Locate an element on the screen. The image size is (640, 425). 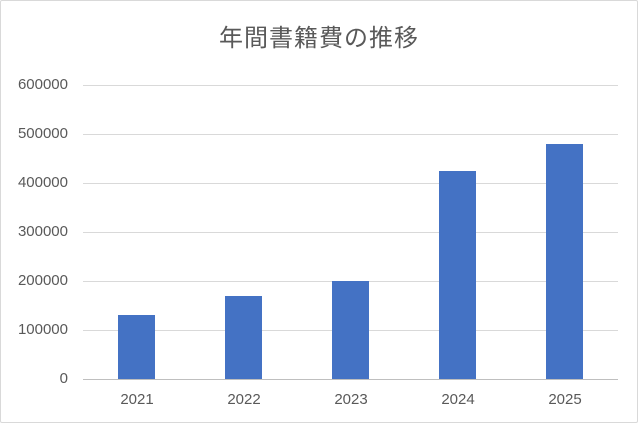
y-tick-label: 300000 is located at coordinates (42, 231).